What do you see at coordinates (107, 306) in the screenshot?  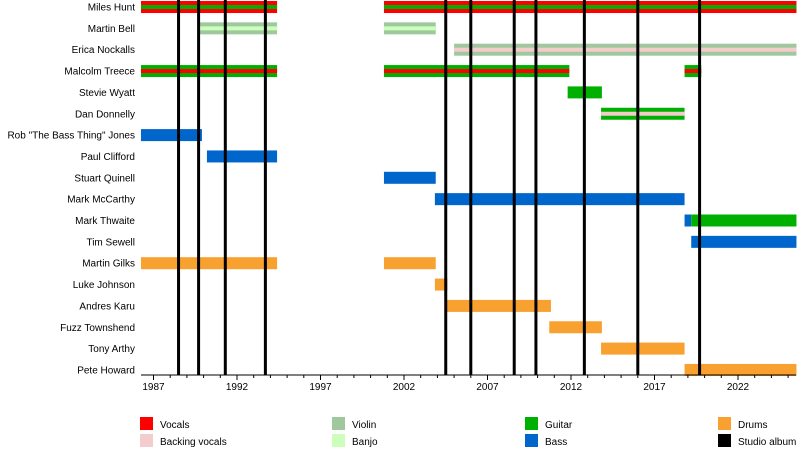 I see `member-label: Andres Karu` at bounding box center [107, 306].